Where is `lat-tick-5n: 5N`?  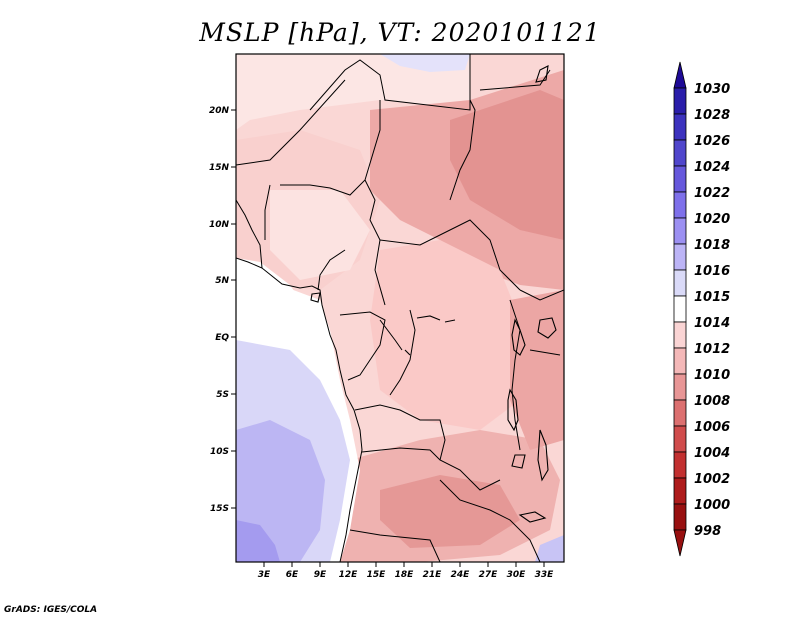 lat-tick-5n: 5N is located at coordinates (225, 281).